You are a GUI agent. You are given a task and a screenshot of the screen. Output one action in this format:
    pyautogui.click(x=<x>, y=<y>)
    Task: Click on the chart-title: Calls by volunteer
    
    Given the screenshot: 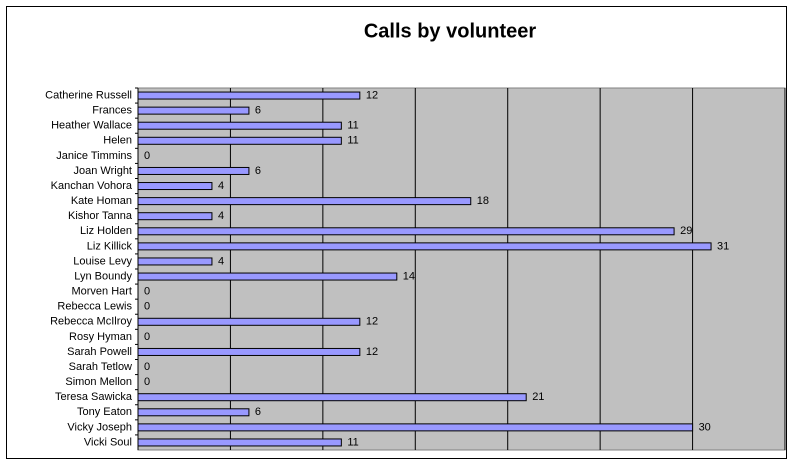 What is the action you would take?
    pyautogui.click(x=450, y=31)
    